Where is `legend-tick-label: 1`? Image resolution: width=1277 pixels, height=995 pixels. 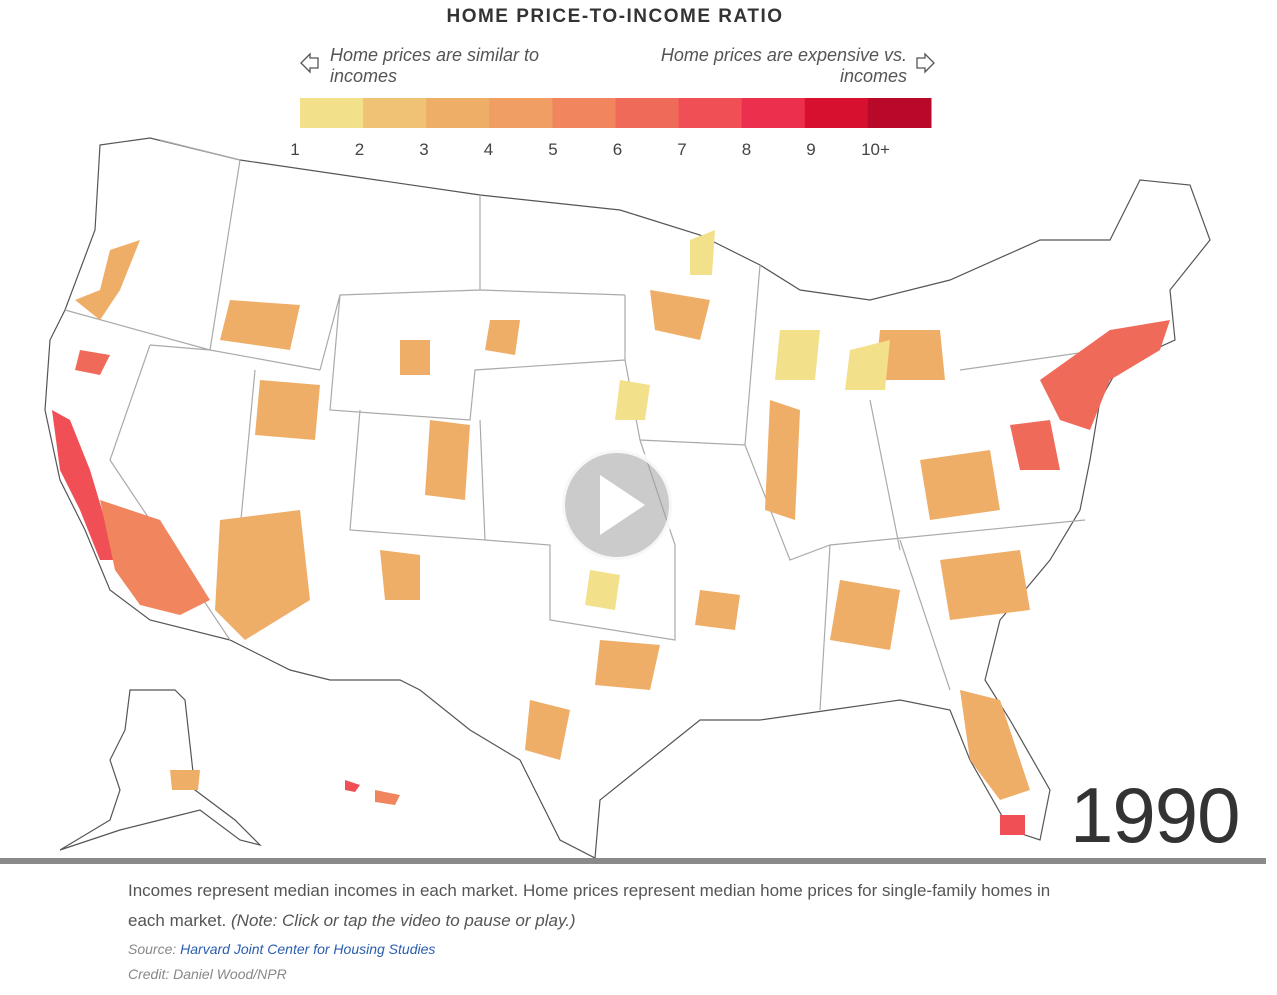 legend-tick-label: 1 is located at coordinates (294, 149).